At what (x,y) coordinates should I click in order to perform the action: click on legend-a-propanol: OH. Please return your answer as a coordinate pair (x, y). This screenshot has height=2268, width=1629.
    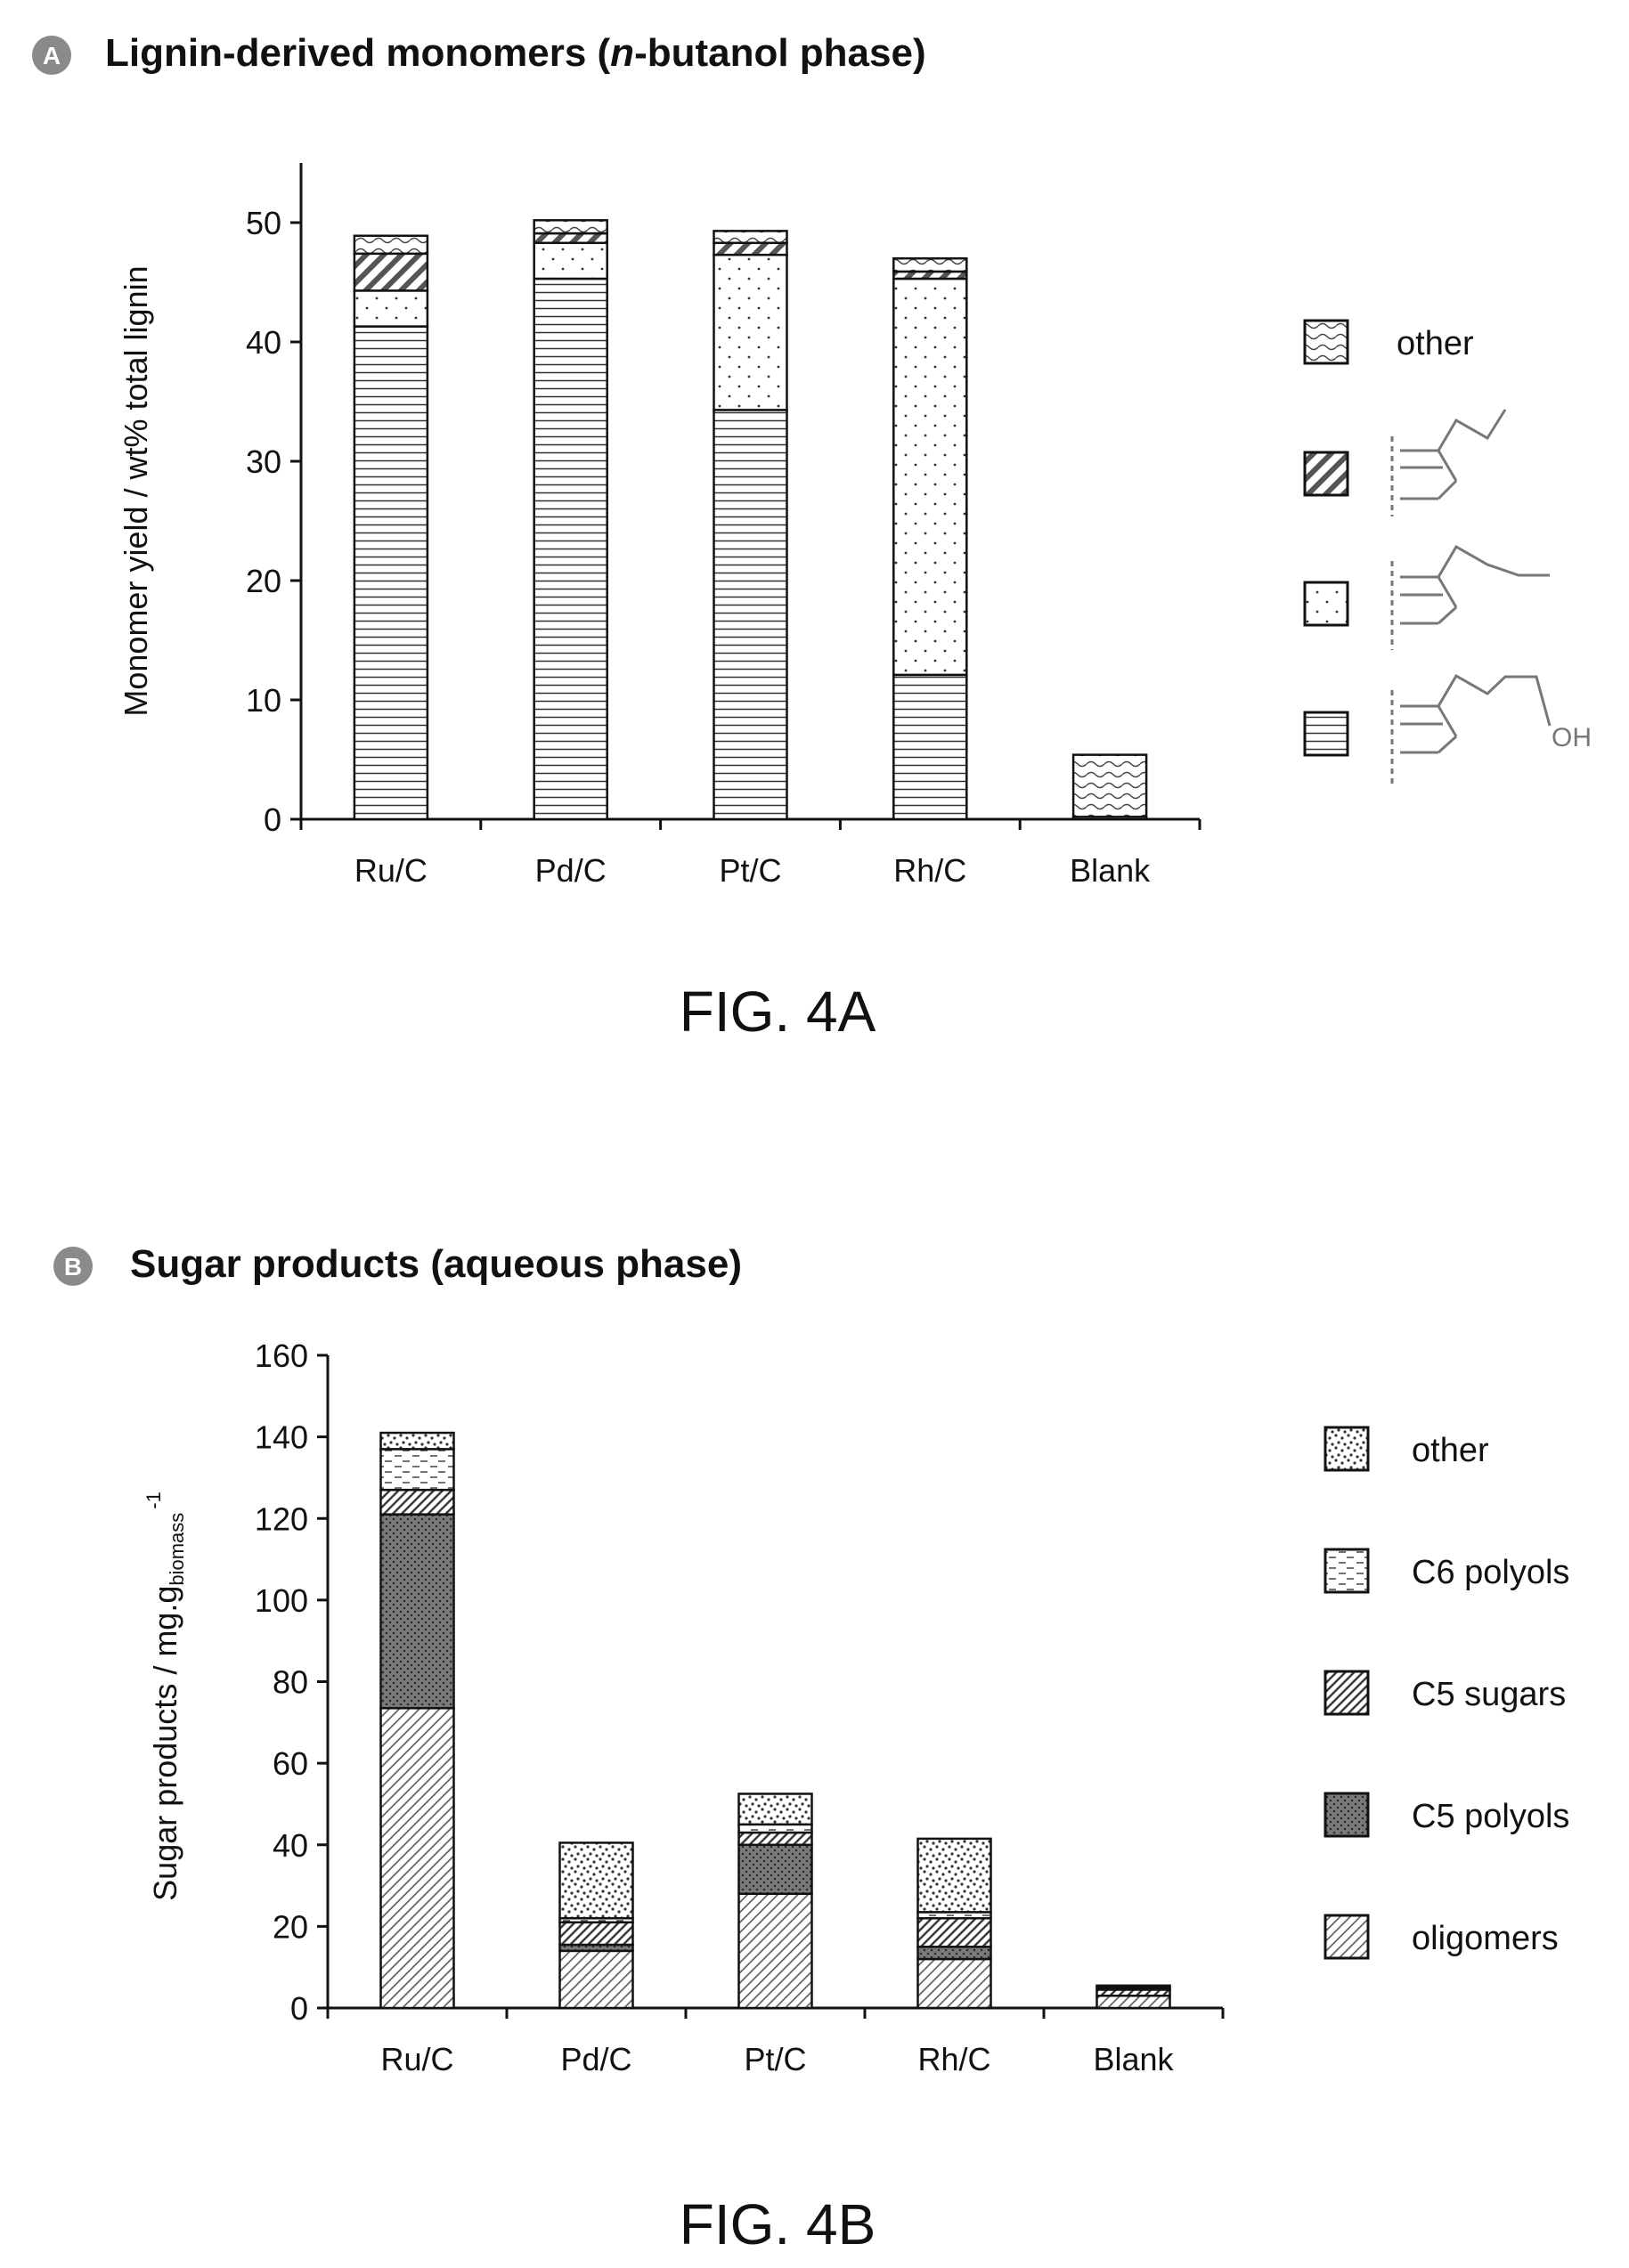
    Looking at the image, I should click on (1447, 728).